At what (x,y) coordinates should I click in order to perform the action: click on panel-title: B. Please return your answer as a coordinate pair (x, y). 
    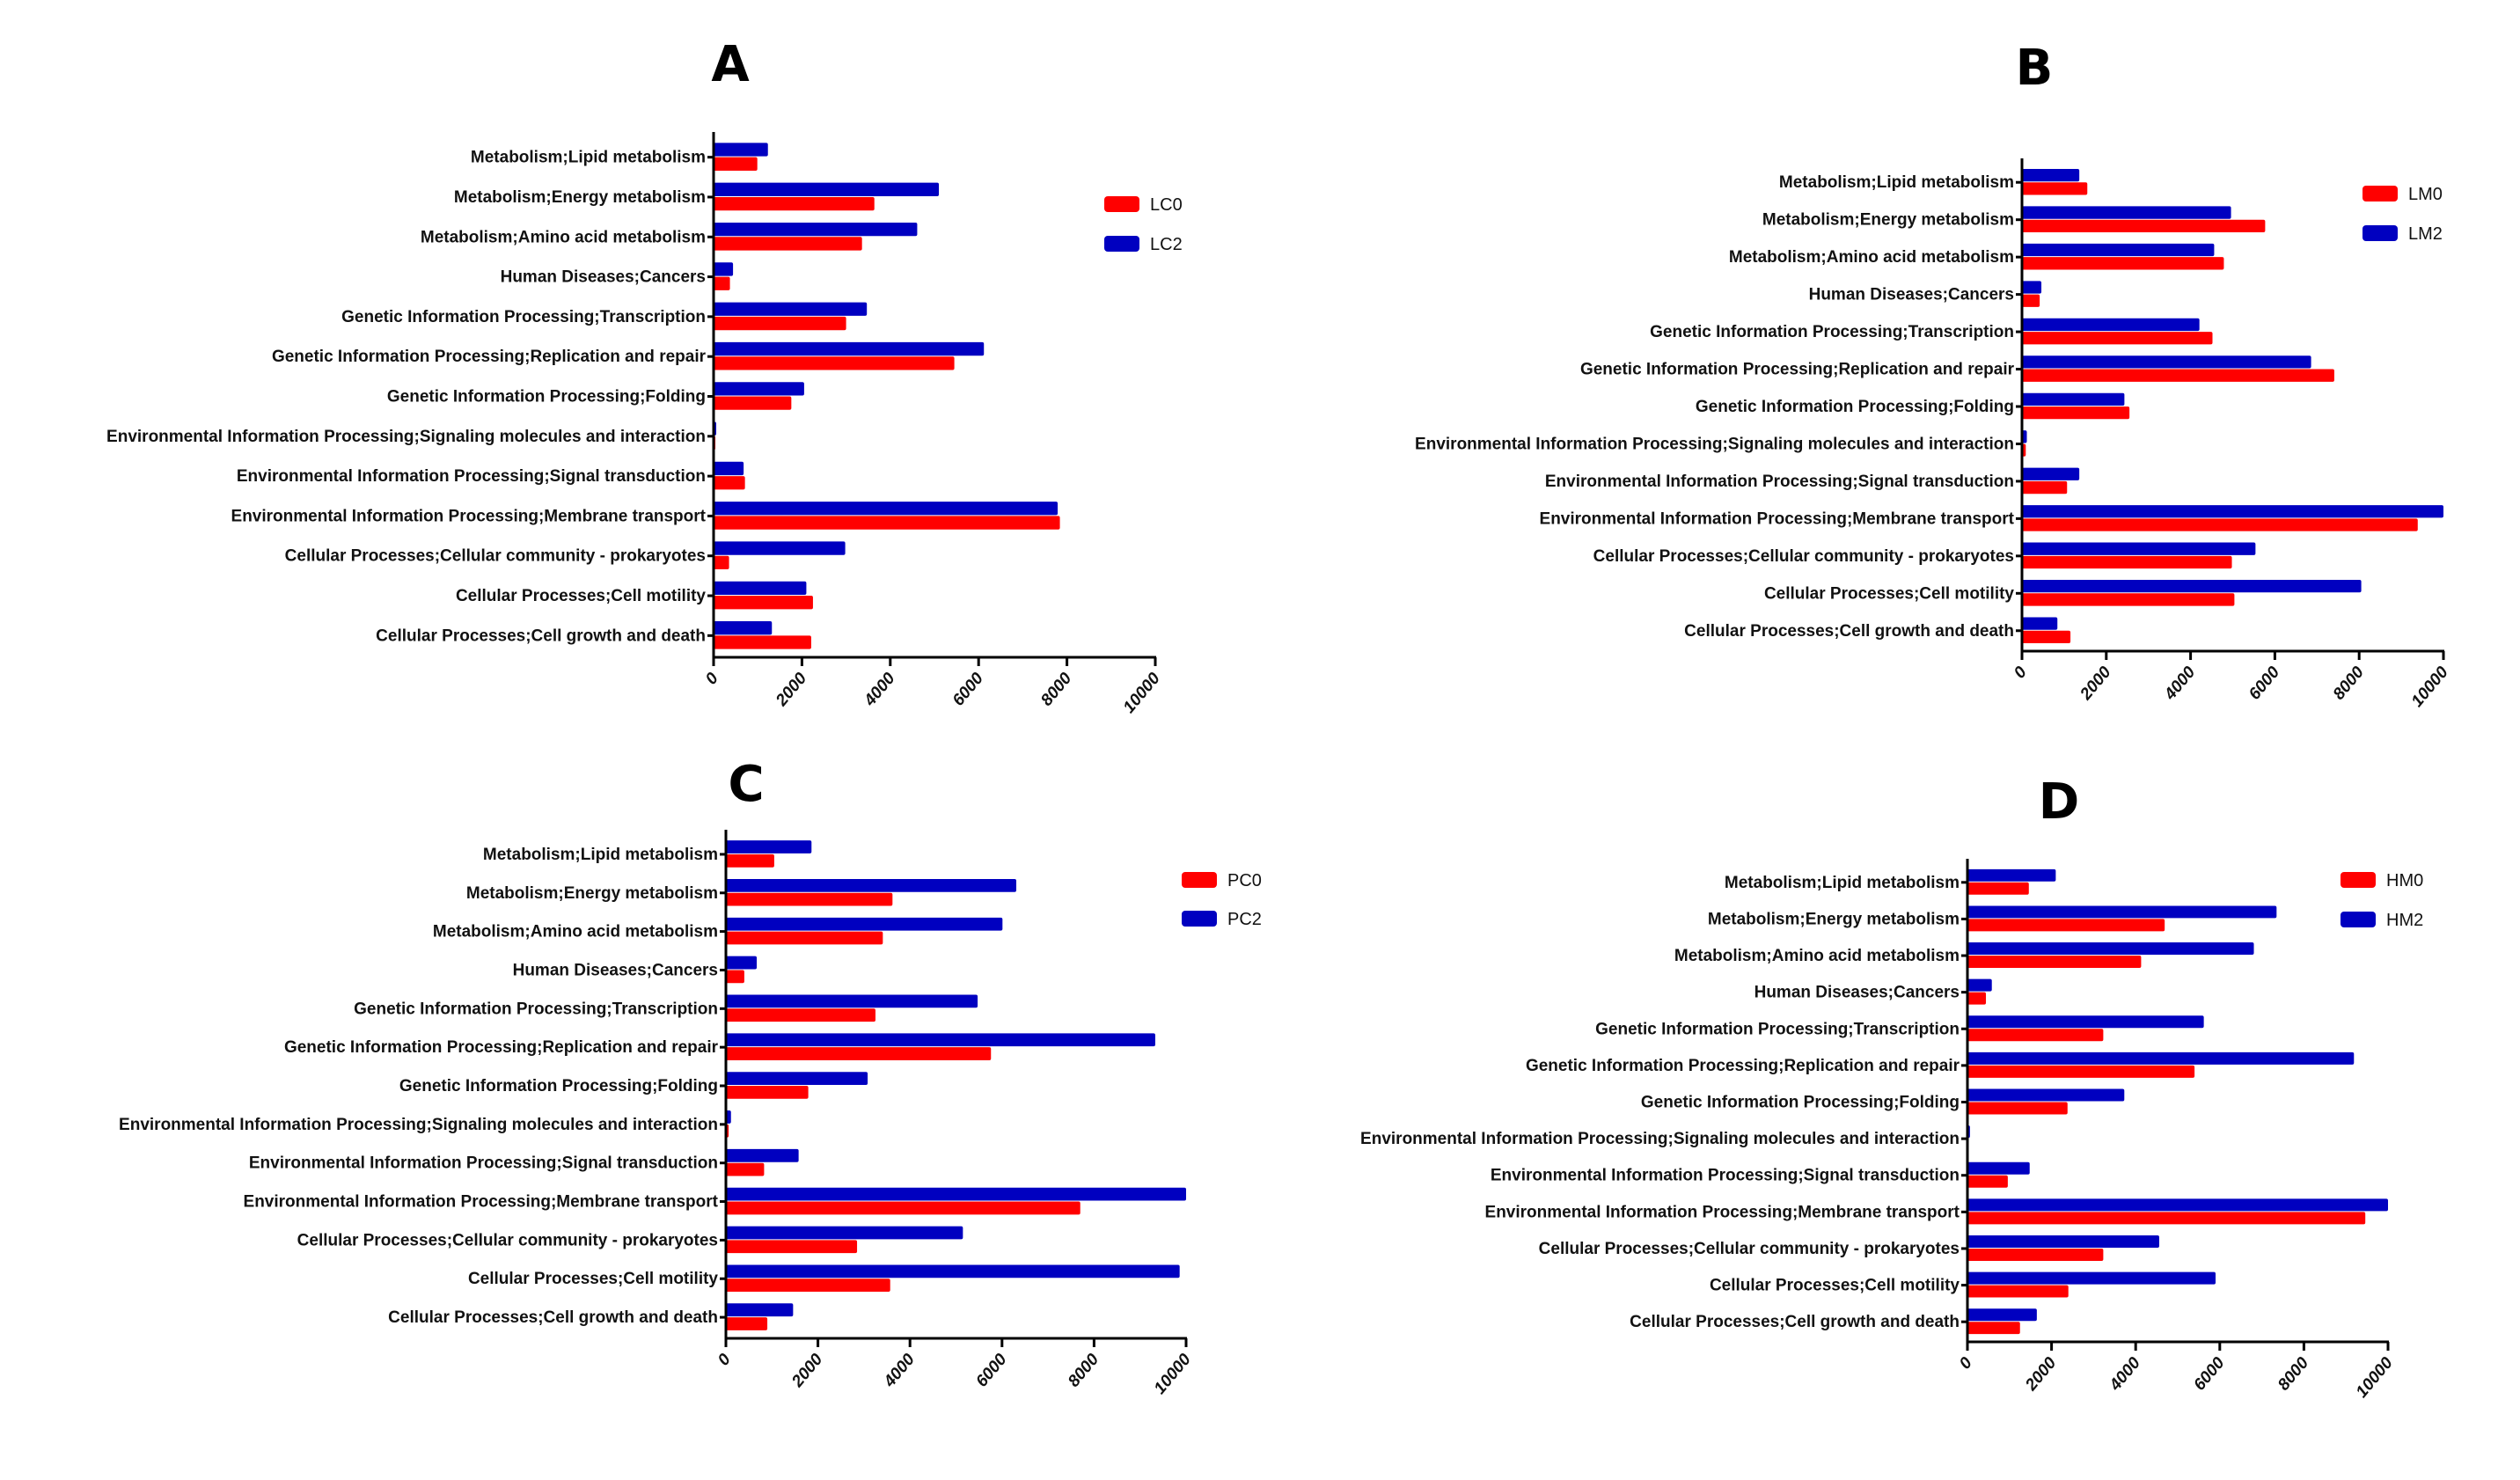
    Looking at the image, I should click on (2035, 68).